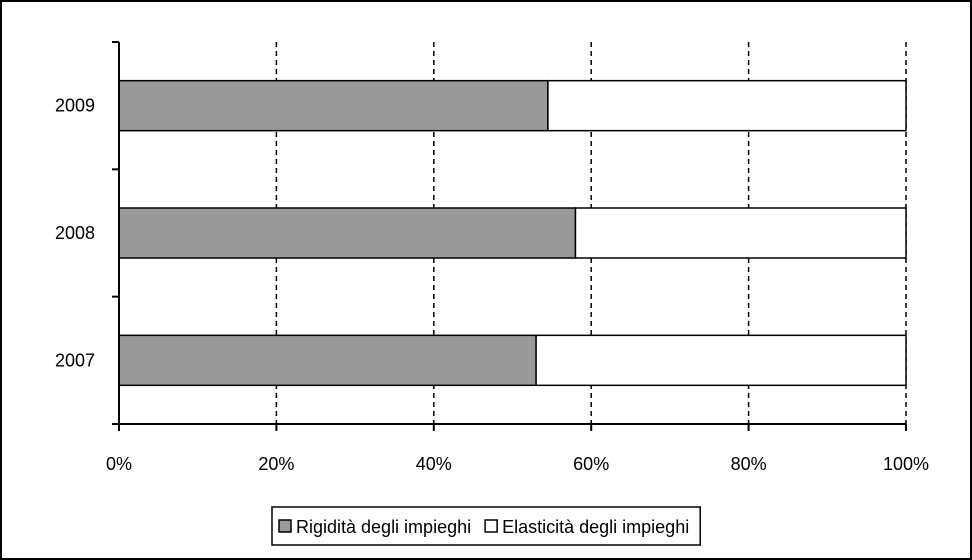 This screenshot has height=560, width=972. What do you see at coordinates (276, 464) in the screenshot?
I see `x-tick-label-1: 20%` at bounding box center [276, 464].